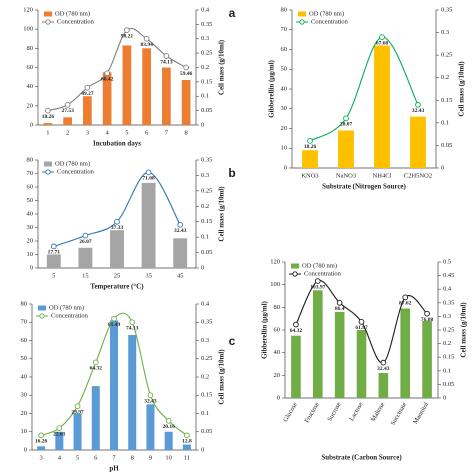 Image resolution: width=474 pixels, height=474 pixels. What do you see at coordinates (418, 175) in the screenshot?
I see `x-tick-label: C2H5NO2` at bounding box center [418, 175].